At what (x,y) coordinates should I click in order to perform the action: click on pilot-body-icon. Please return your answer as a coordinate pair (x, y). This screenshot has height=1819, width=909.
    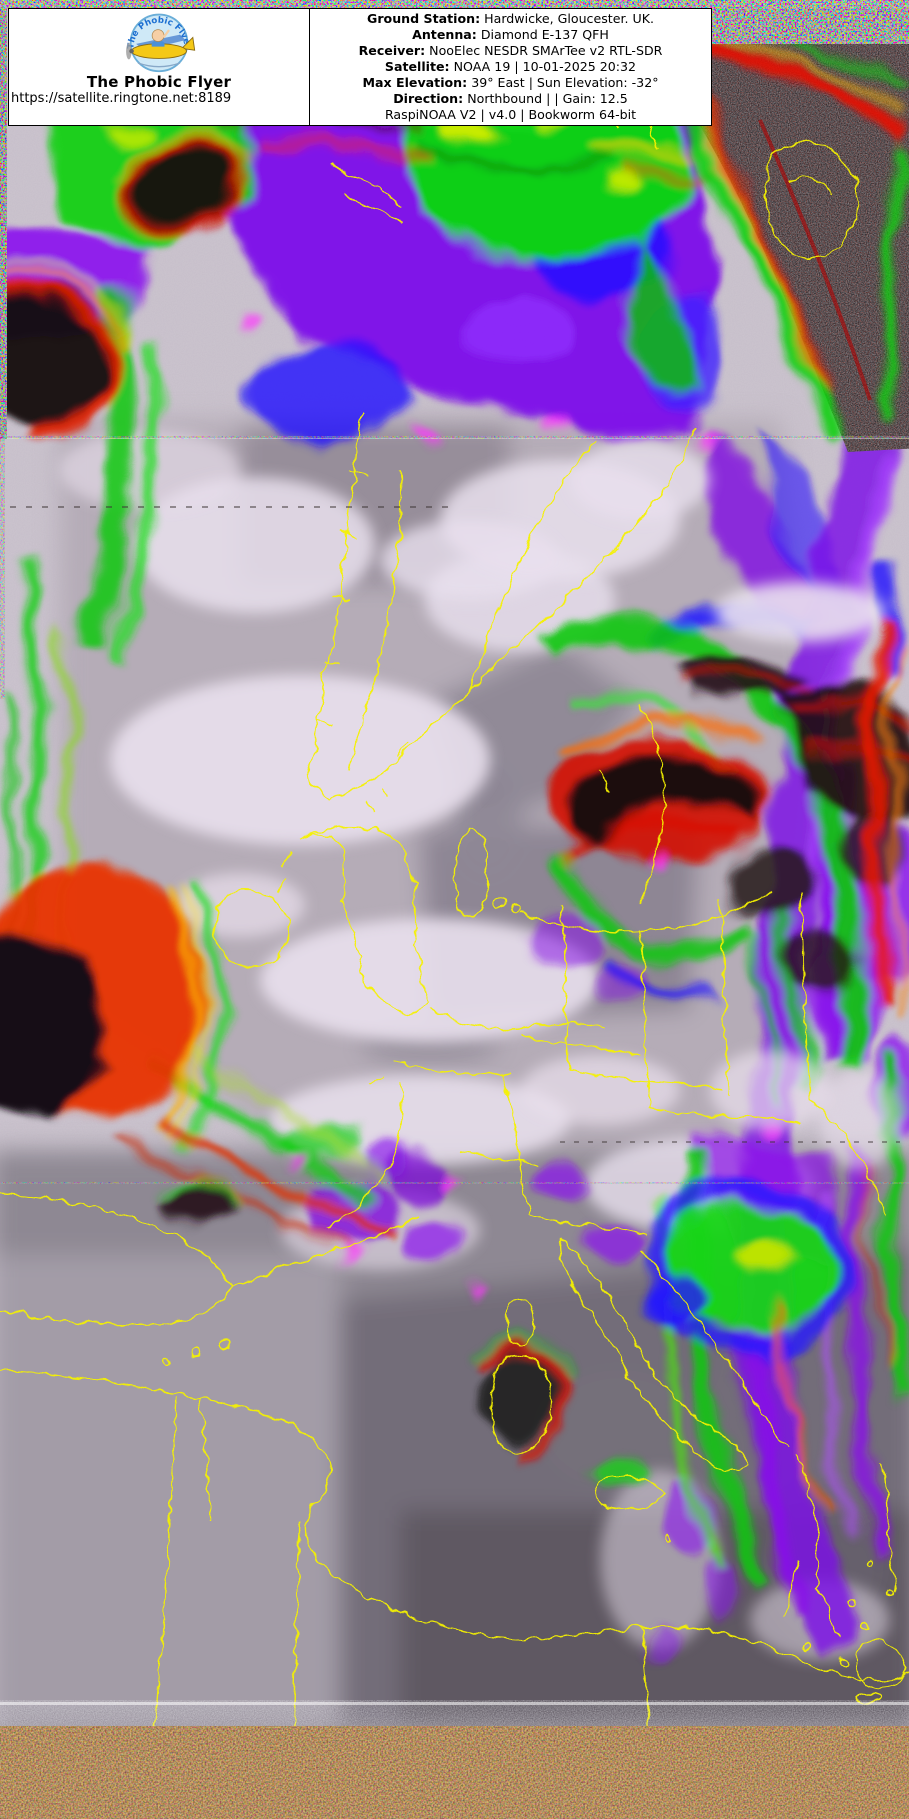
    Looking at the image, I should click on (158, 43).